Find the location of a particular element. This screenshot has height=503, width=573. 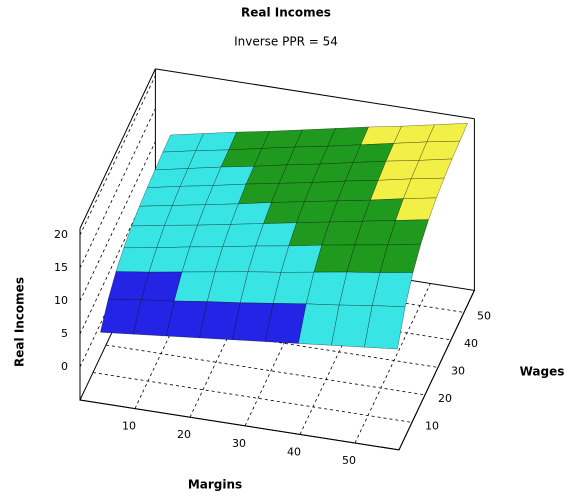

x-tick-label: 40 is located at coordinates (294, 451).